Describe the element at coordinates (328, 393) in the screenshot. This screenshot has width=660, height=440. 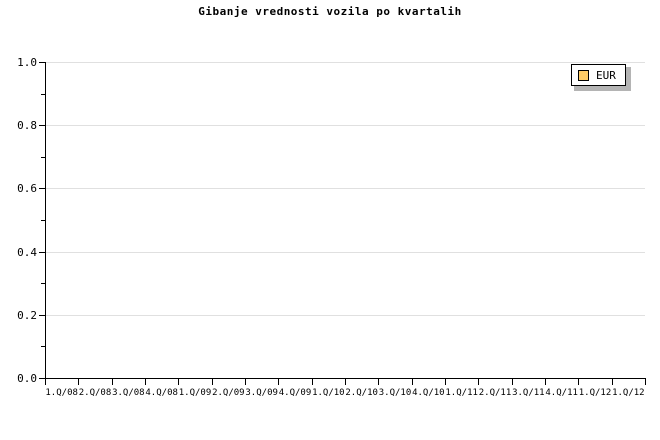
I see `x-axis-tick-label: 1.Q/10` at that location.